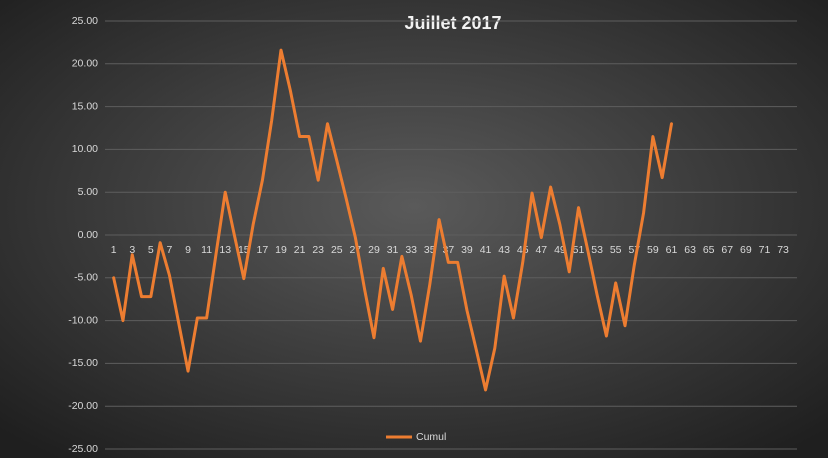  Describe the element at coordinates (560, 250) in the screenshot. I see `x-tick-label: 49` at that location.